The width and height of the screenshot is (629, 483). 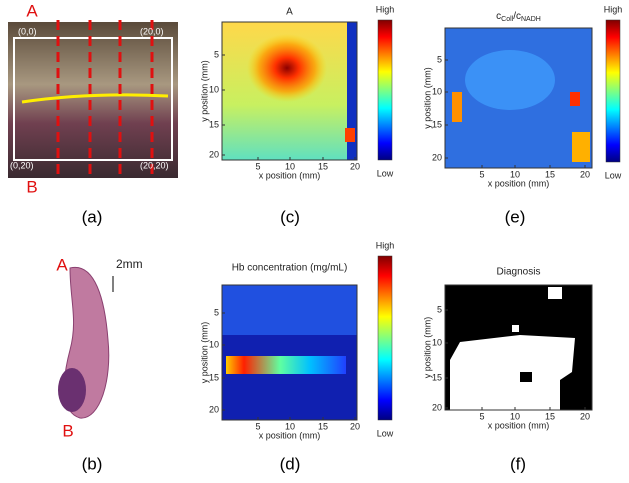 What do you see at coordinates (531, 19) in the screenshot?
I see `title-part: NADH` at bounding box center [531, 19].